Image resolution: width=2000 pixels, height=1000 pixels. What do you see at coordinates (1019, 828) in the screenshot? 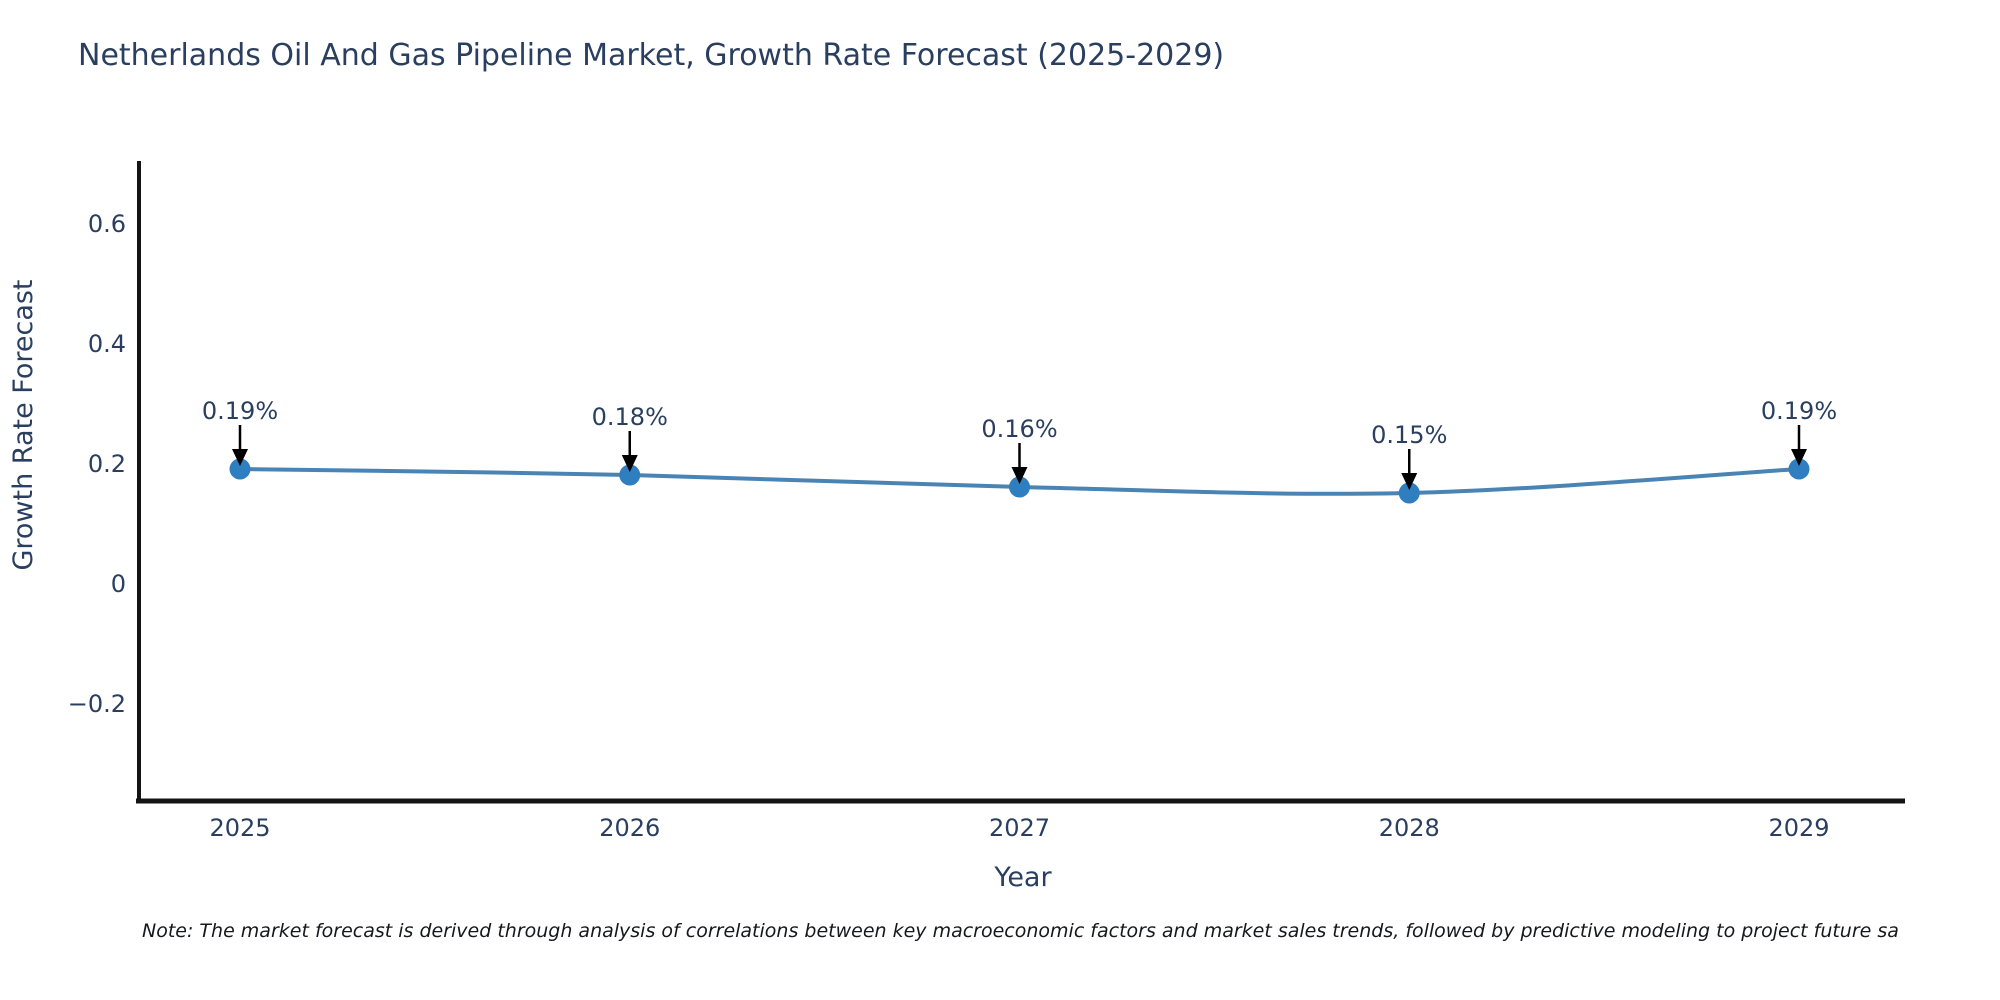
I see `x-tick-label: 2027` at bounding box center [1019, 828].